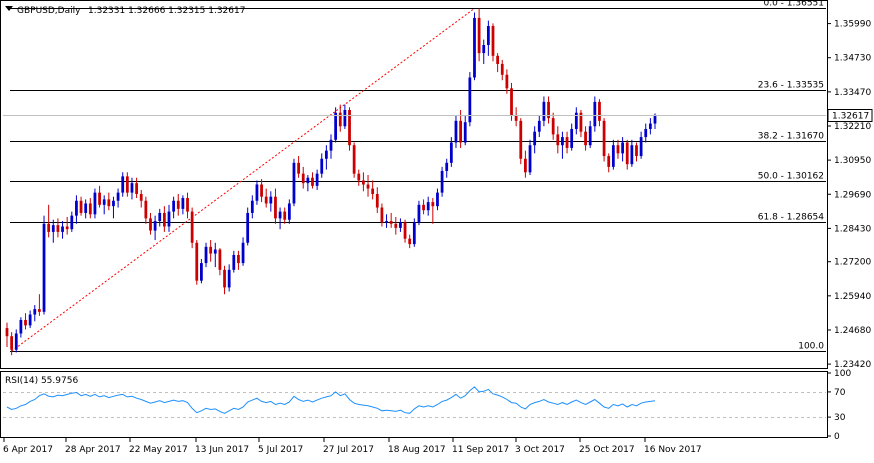 The width and height of the screenshot is (874, 463). I want to click on fib-level-label: 38.2 - 1.31670, so click(791, 137).